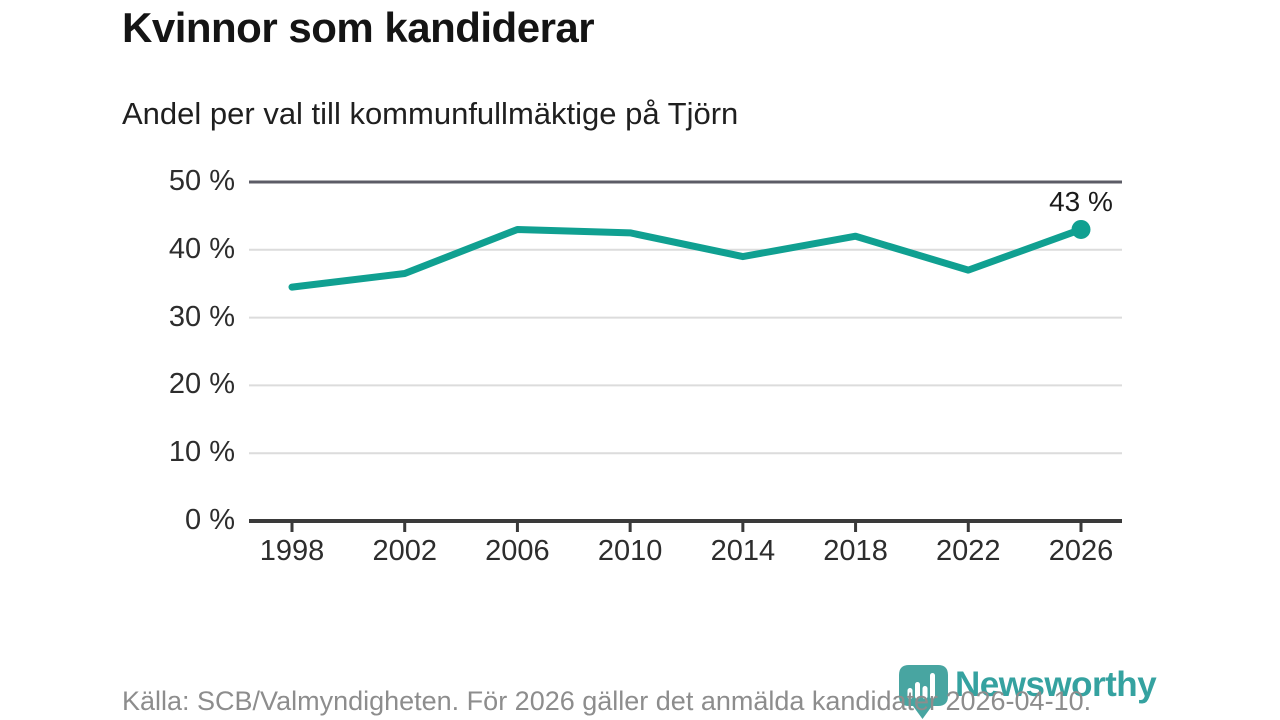 The image size is (1280, 720). I want to click on x-tick-label: 2002, so click(404, 551).